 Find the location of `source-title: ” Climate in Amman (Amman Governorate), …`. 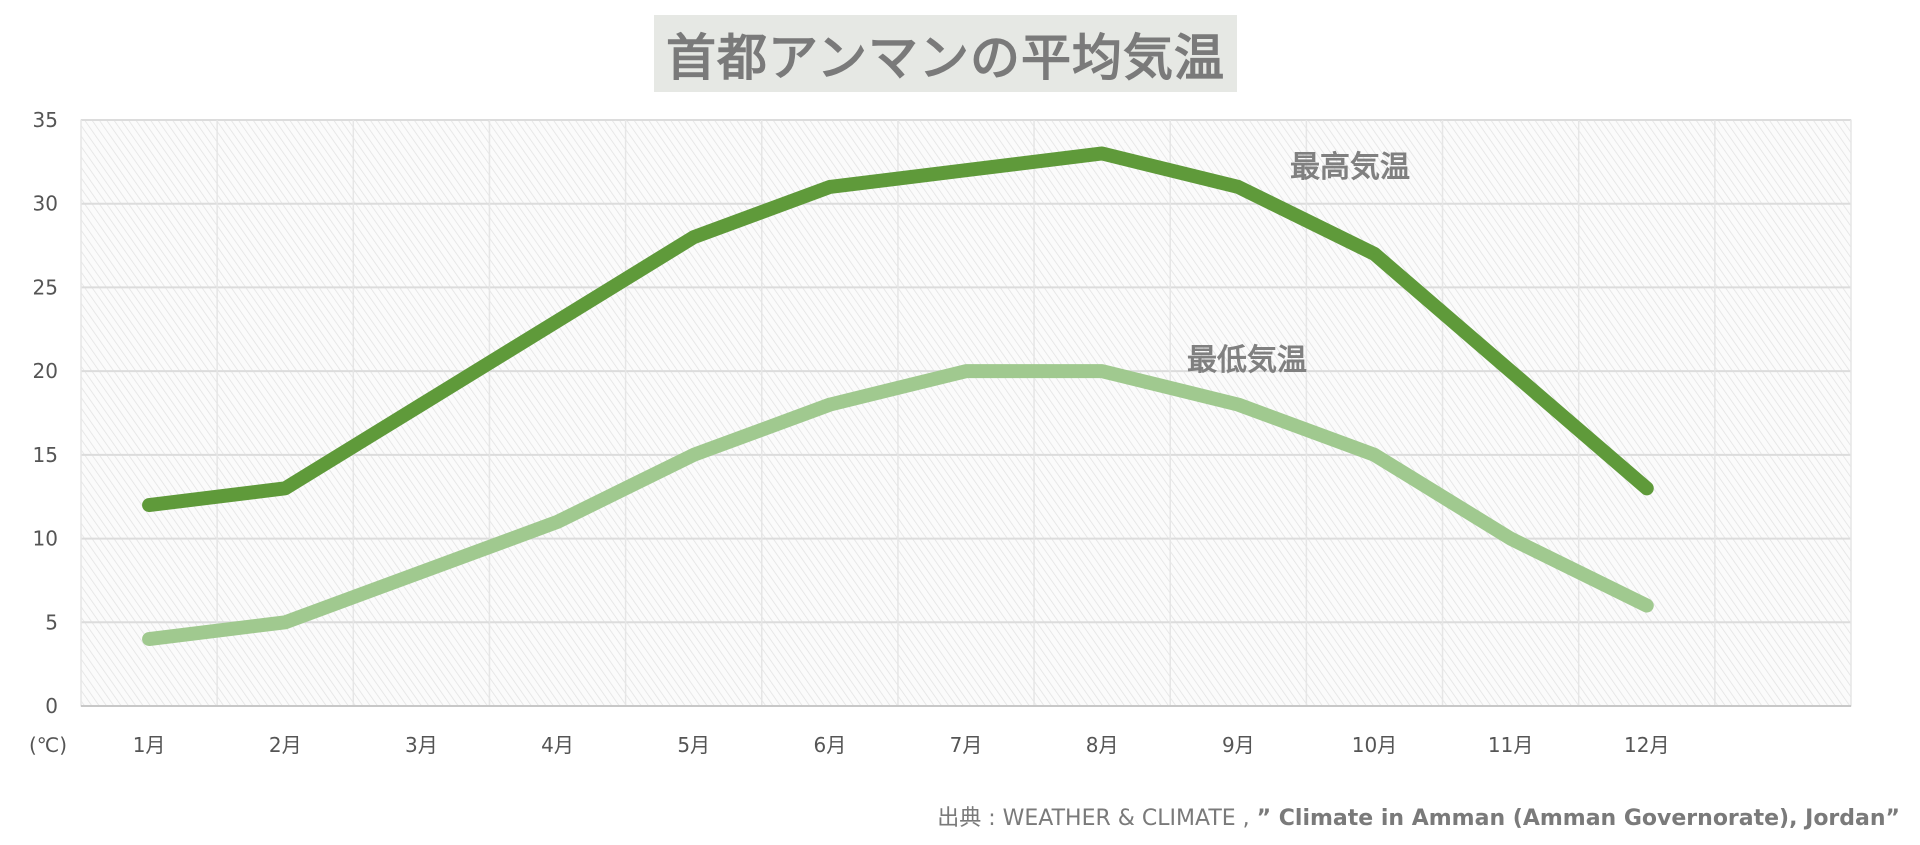

source-title: ” Climate in Amman (Amman Governorate), … is located at coordinates (1578, 818).